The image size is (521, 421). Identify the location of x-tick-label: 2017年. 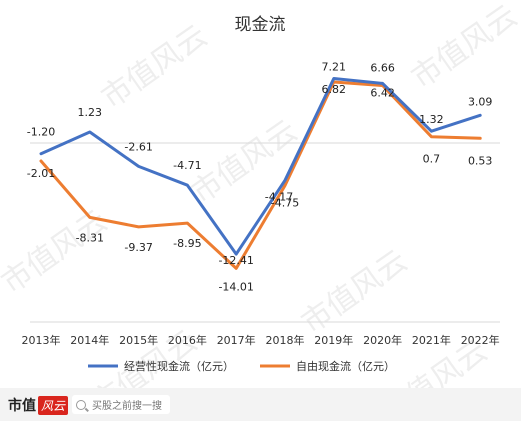
(236, 340).